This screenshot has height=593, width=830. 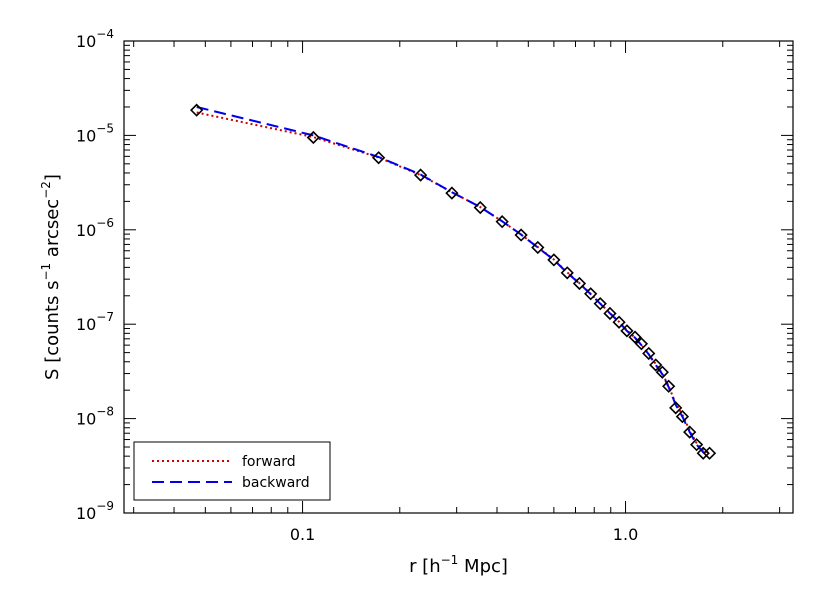 What do you see at coordinates (52, 330) in the screenshot?
I see `y-axis-title-main: S [counts s` at bounding box center [52, 330].